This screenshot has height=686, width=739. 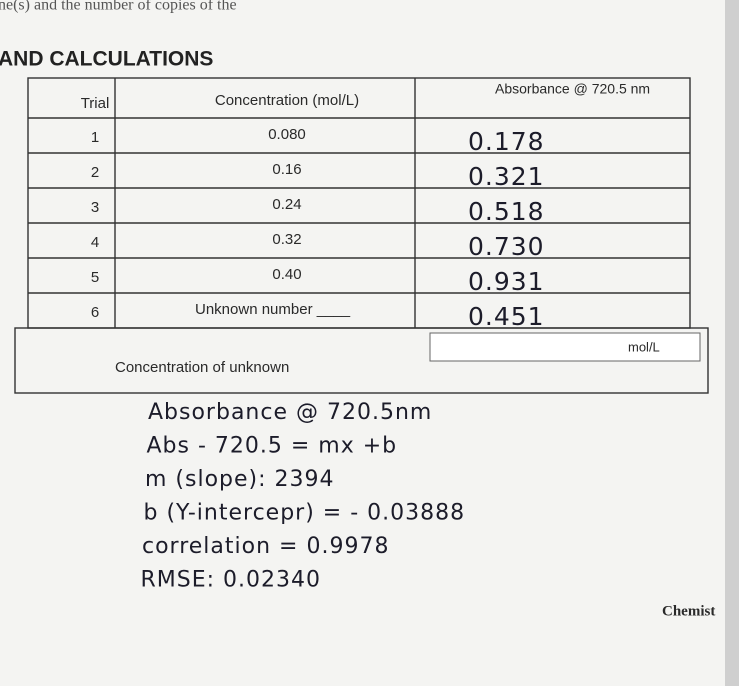 What do you see at coordinates (286, 204) in the screenshot?
I see `concentration-value: 0.24` at bounding box center [286, 204].